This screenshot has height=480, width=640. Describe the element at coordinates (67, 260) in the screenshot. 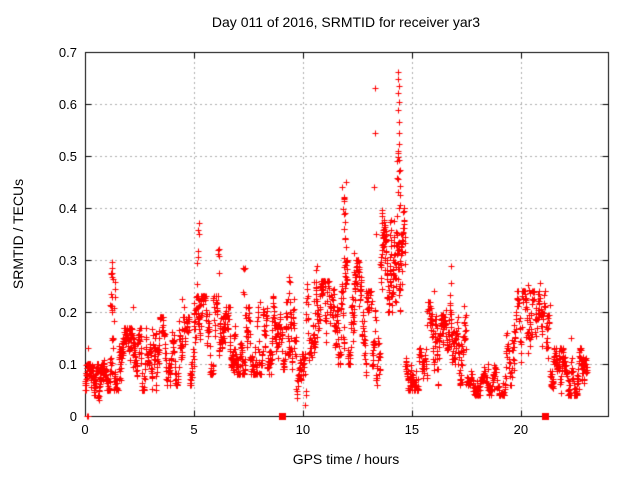

I see `y-tick-label: 0.3` at that location.